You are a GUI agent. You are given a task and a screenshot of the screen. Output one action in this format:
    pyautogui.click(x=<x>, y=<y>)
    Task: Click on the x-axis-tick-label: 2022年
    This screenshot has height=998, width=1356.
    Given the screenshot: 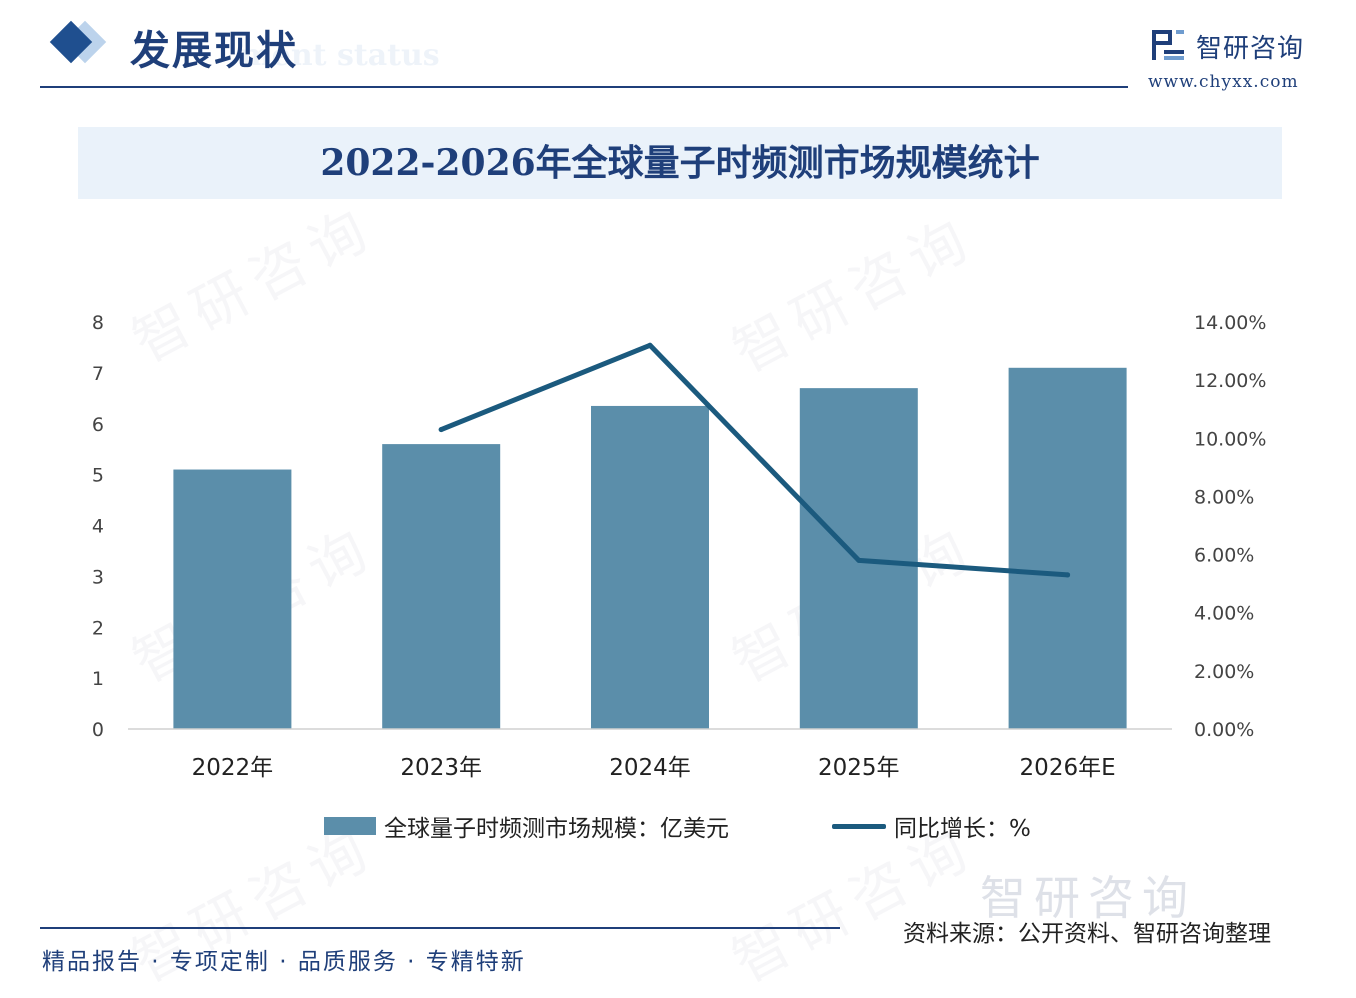 What is the action you would take?
    pyautogui.click(x=233, y=768)
    